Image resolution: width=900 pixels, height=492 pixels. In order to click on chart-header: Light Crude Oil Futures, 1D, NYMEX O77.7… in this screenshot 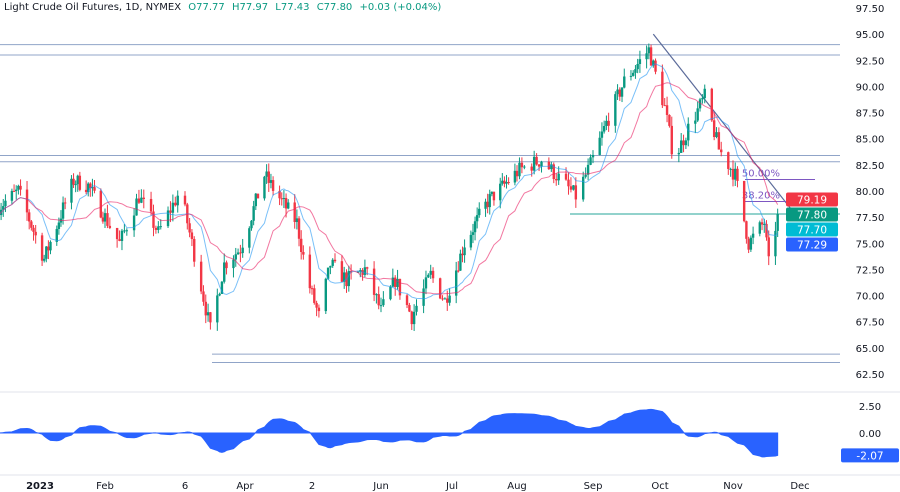, I will do `click(222, 7)`.